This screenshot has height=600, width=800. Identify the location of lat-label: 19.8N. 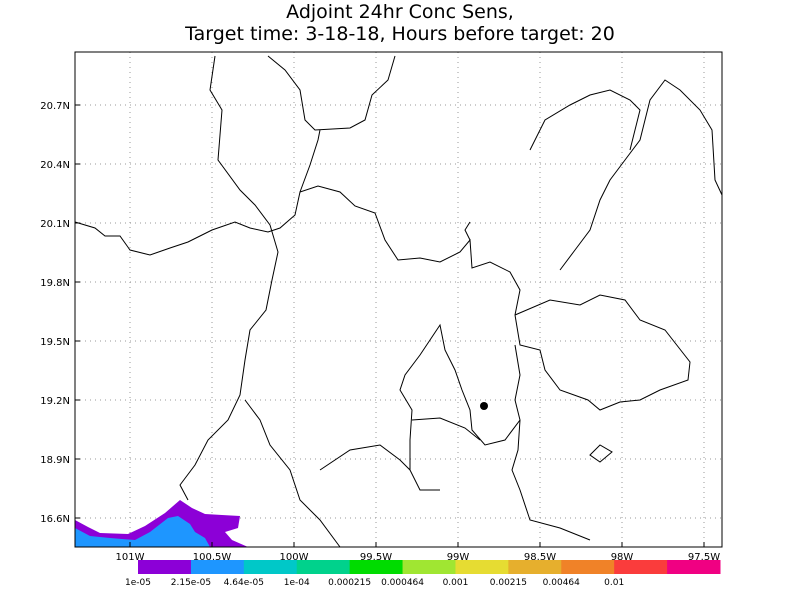
(55, 283).